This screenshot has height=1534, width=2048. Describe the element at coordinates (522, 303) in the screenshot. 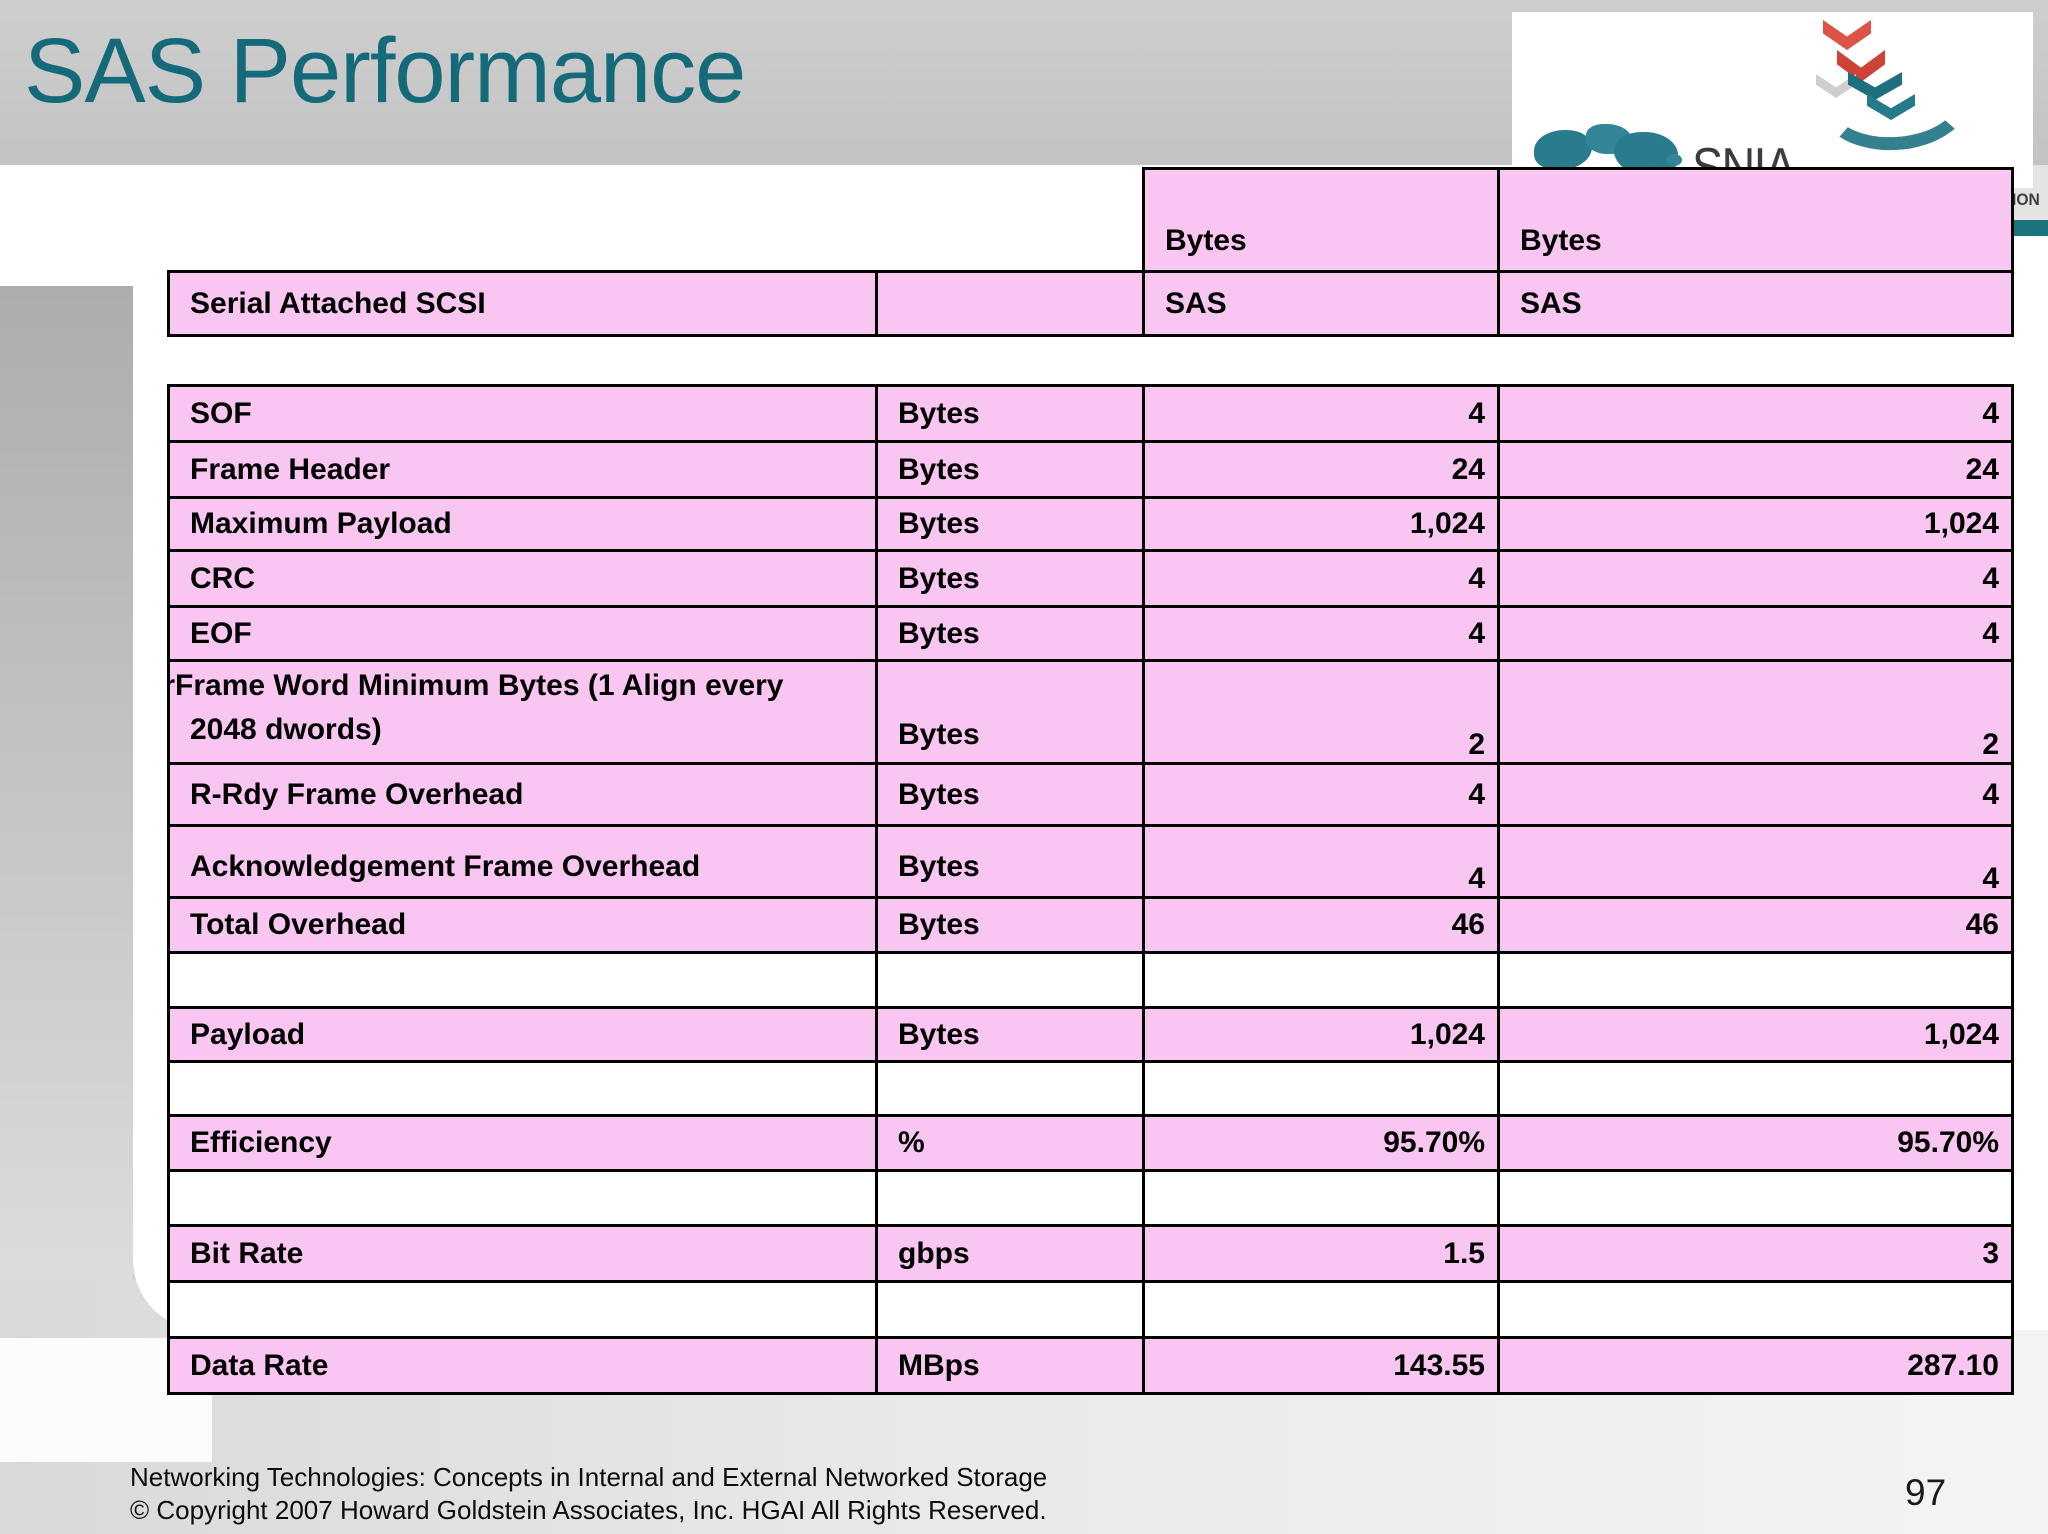

I see `header-cell-title: Serial Attached SCSI` at that location.